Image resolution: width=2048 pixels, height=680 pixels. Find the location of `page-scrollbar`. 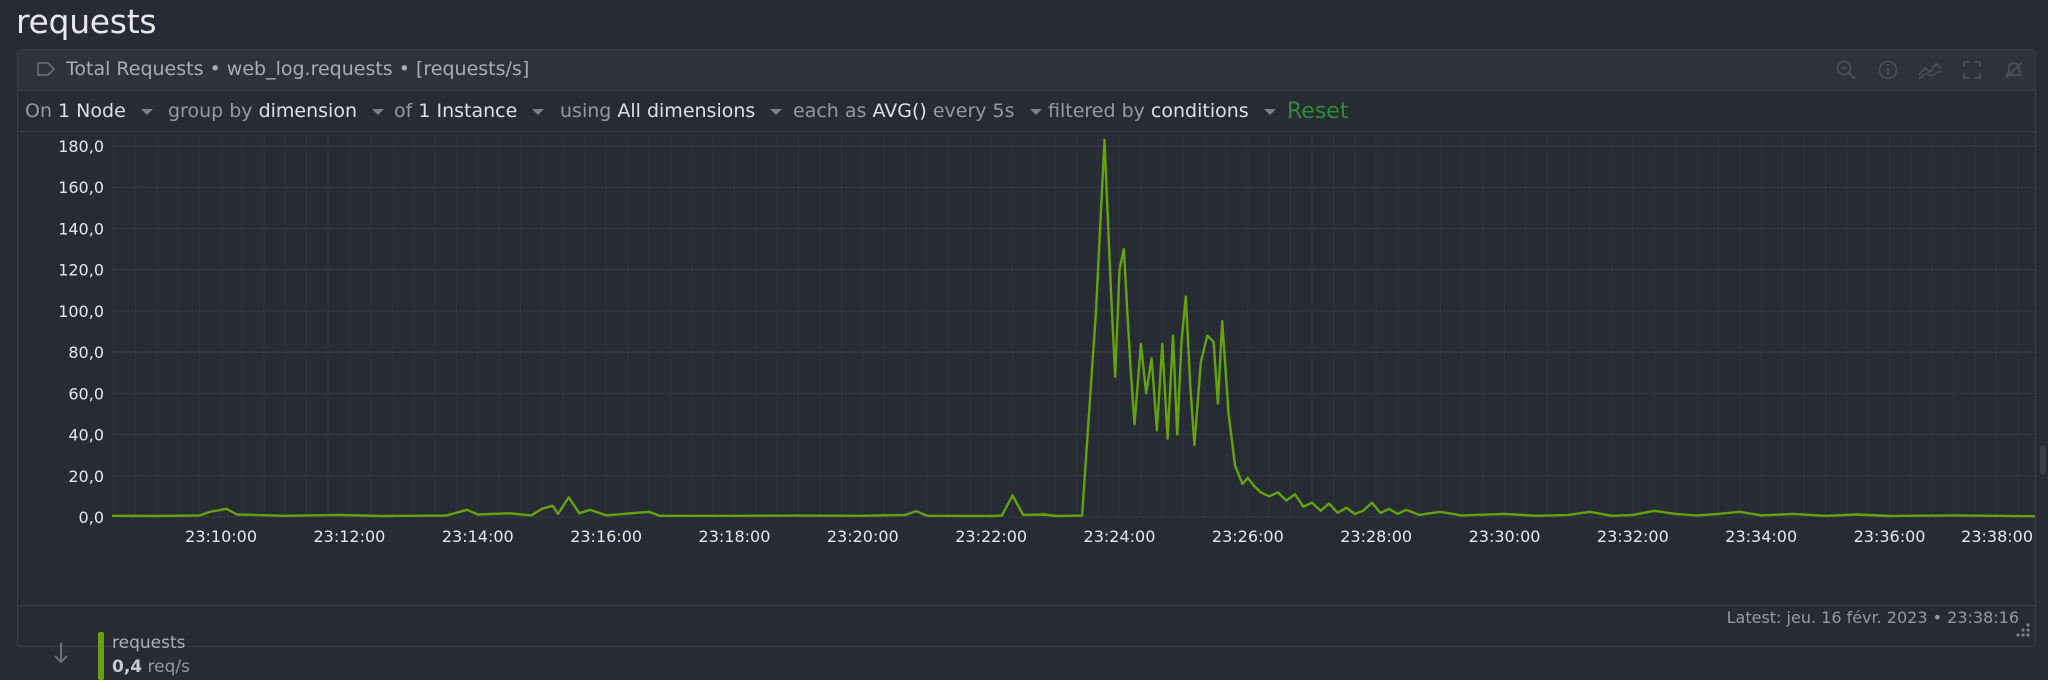

page-scrollbar is located at coordinates (2043, 460).